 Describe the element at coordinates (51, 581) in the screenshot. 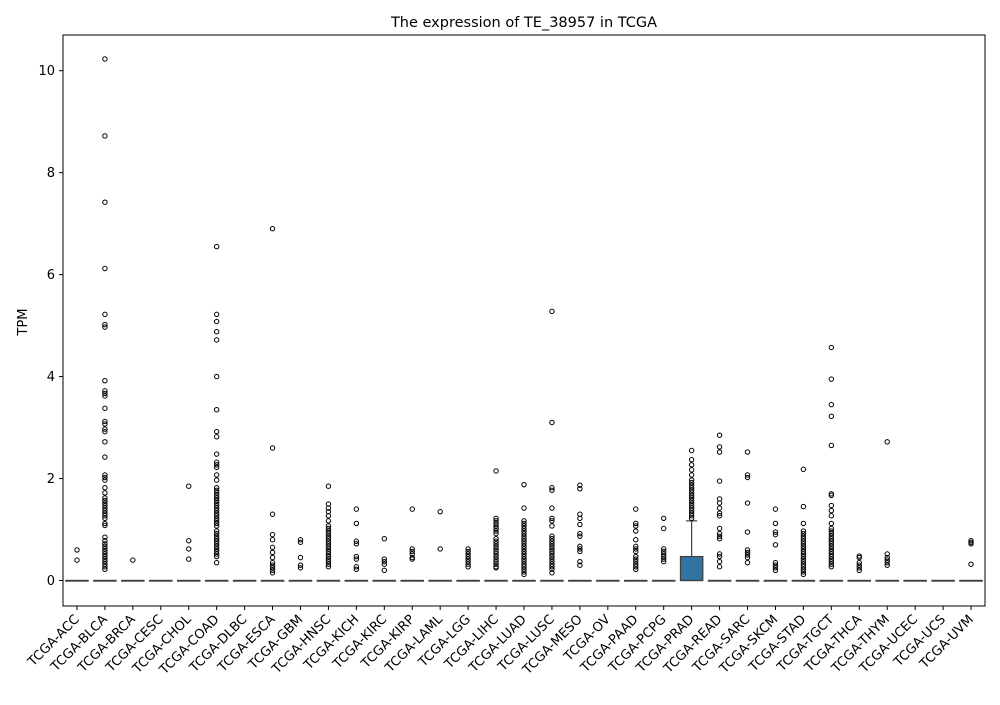

I see `y-tick-label: 0` at that location.